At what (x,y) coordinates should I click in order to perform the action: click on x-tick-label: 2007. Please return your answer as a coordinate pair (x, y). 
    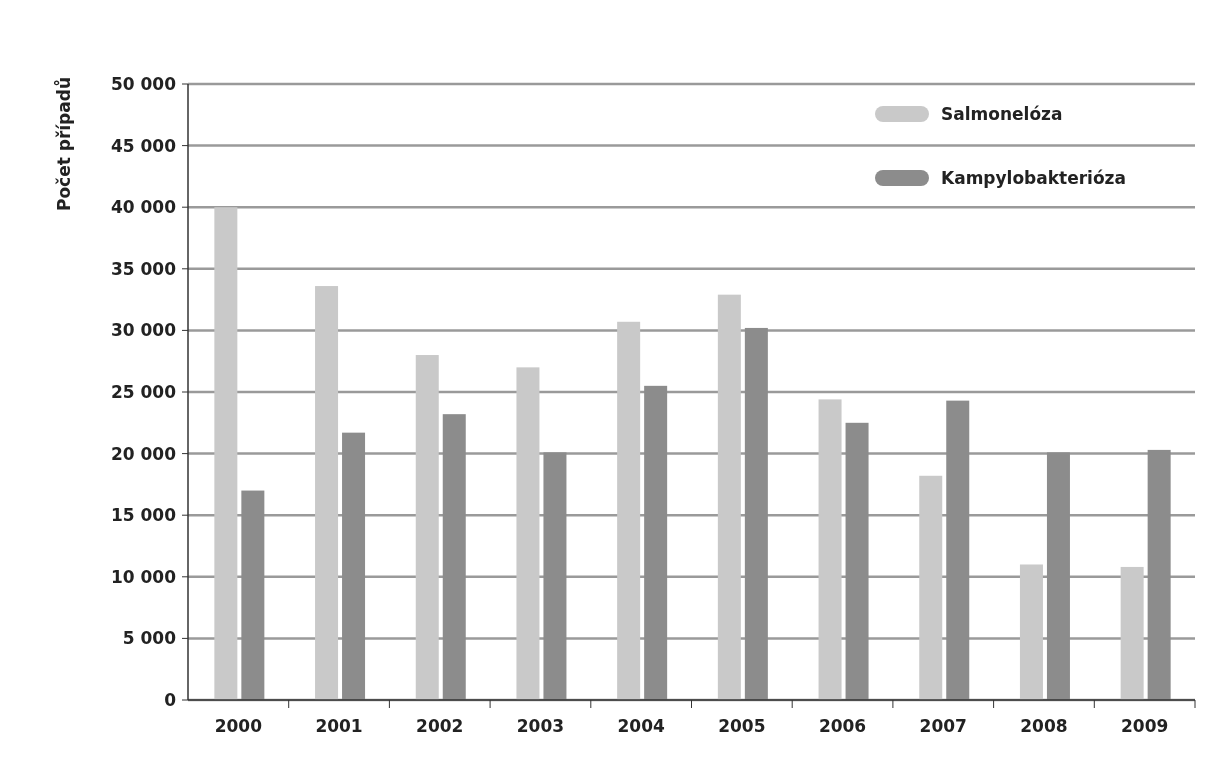
    Looking at the image, I should click on (943, 726).